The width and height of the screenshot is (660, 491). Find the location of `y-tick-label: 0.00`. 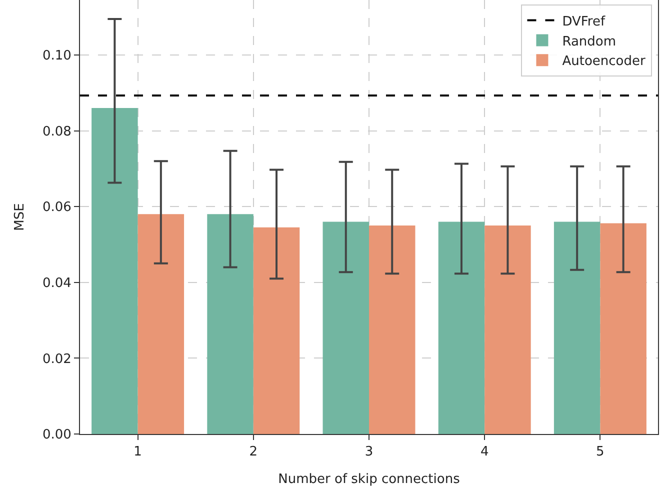

y-tick-label: 0.00 is located at coordinates (57, 435).